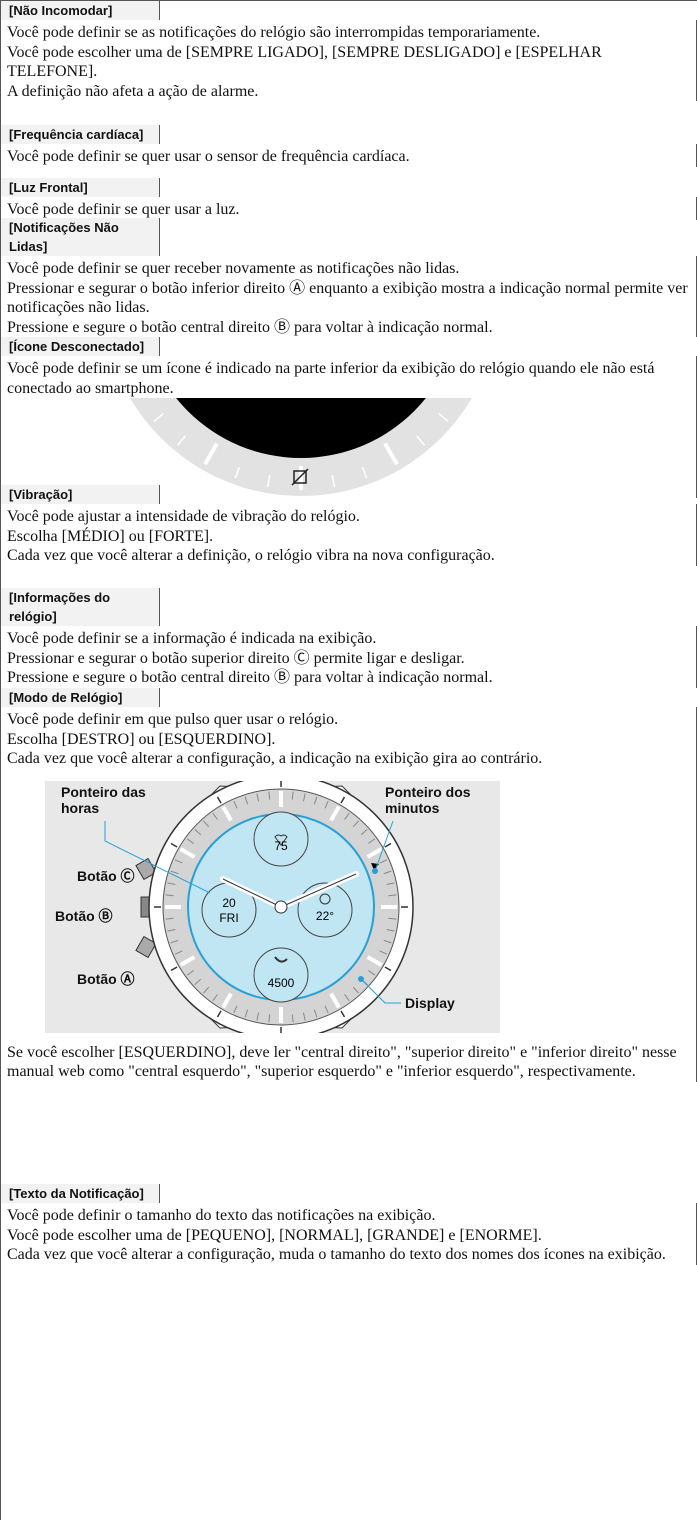 The width and height of the screenshot is (697, 1520). What do you see at coordinates (349, 208) in the screenshot?
I see `row-content: Você pode definir se quer usar a luz.` at bounding box center [349, 208].